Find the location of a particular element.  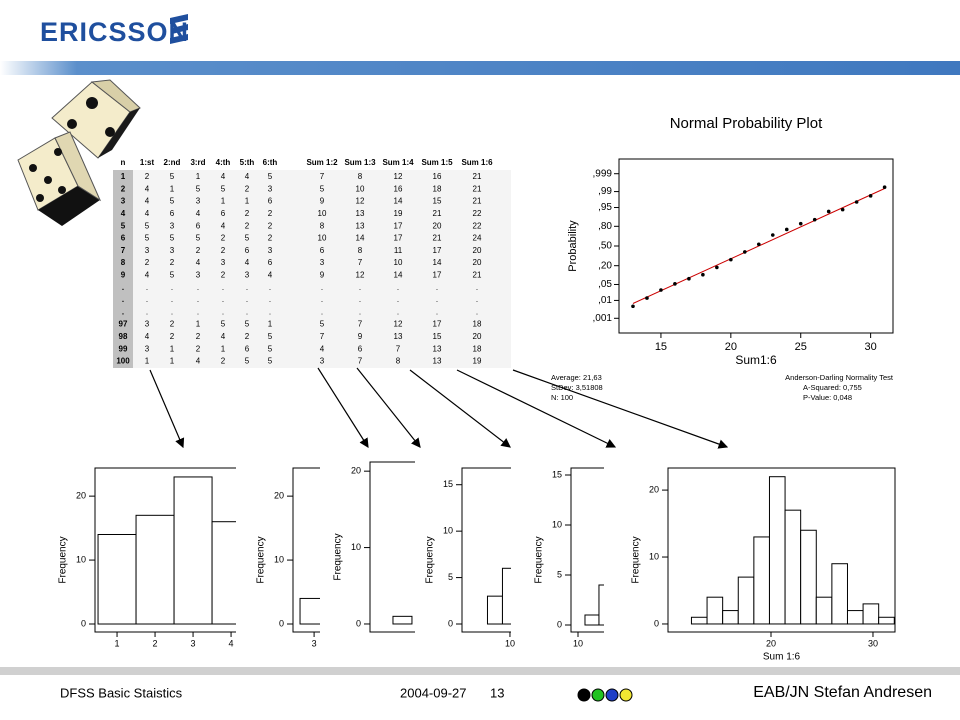

x-tick-label: 30 is located at coordinates (871, 347).